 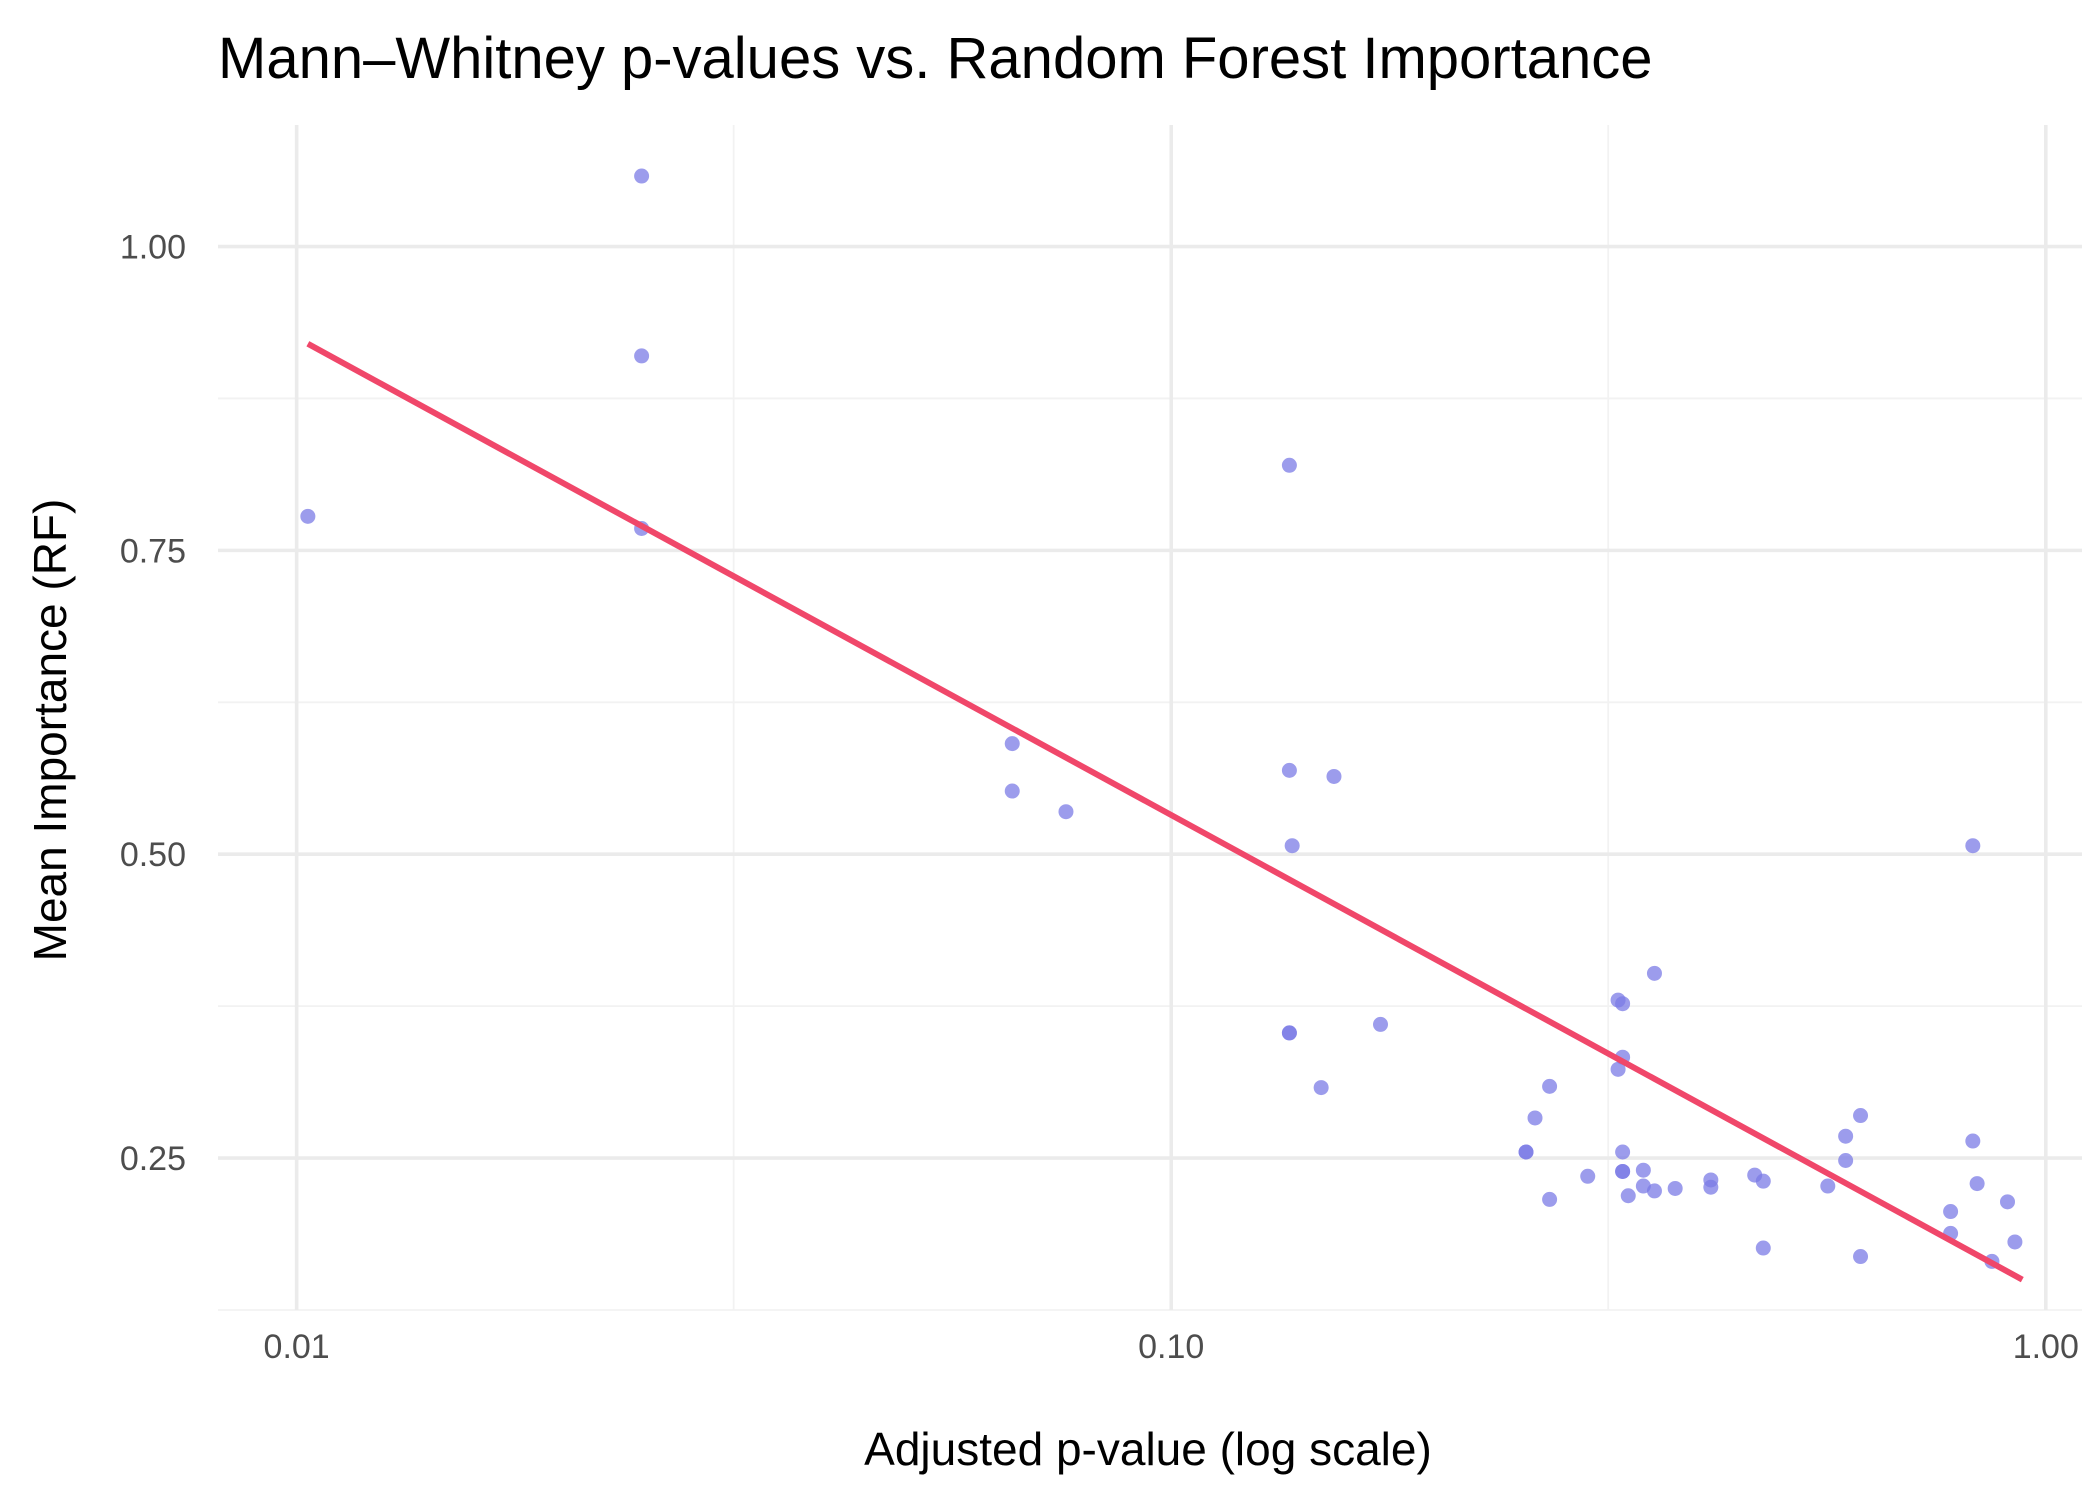 What do you see at coordinates (1148, 1449) in the screenshot?
I see `x-axis-title: Adjusted p-value (log scale)` at bounding box center [1148, 1449].